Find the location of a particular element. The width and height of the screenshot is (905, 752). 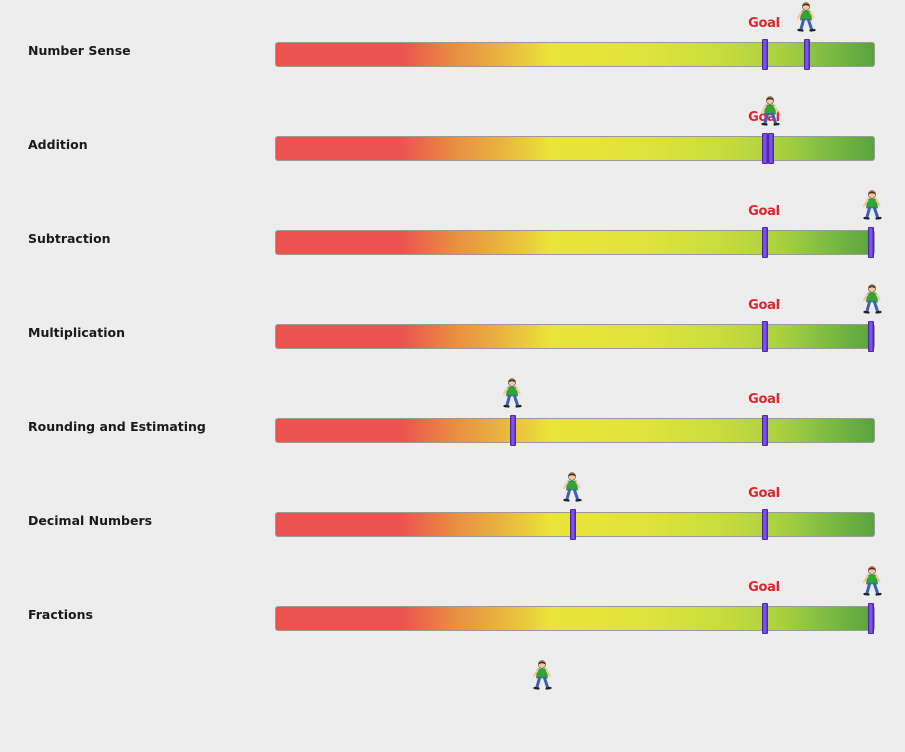

skill-row: Rounding and Estimating Goal is located at coordinates (452, 423).